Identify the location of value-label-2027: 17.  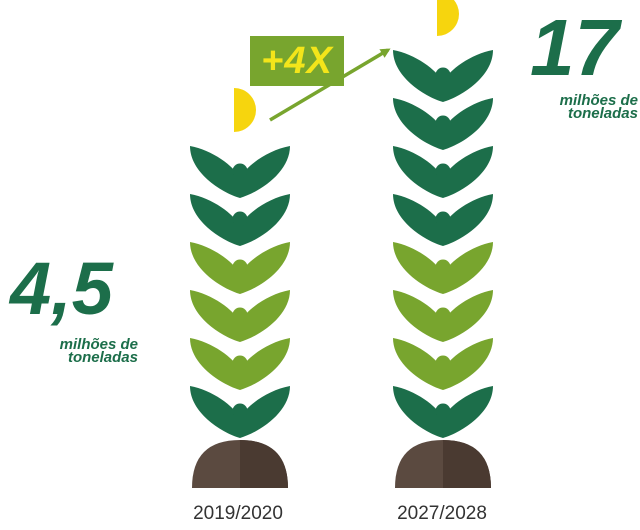
(574, 47).